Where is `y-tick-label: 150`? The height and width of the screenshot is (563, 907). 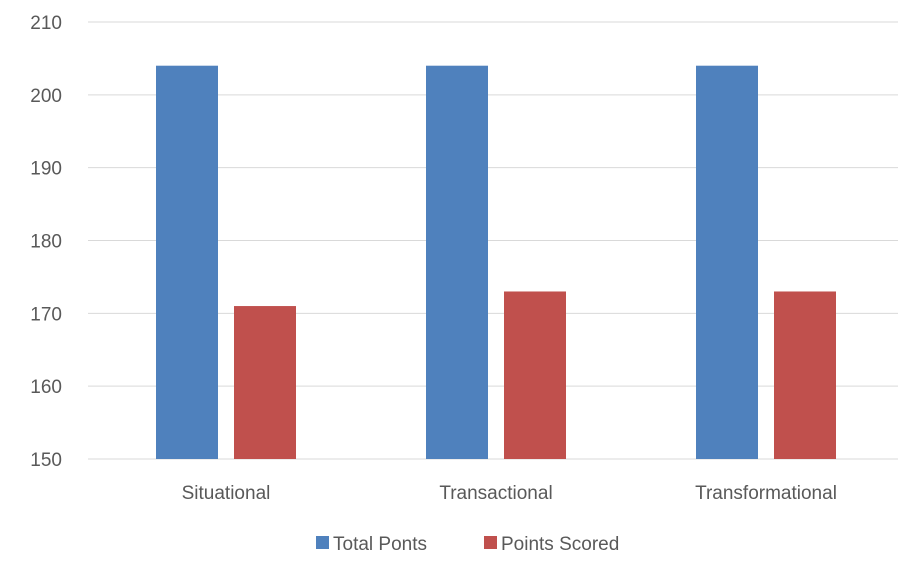 y-tick-label: 150 is located at coordinates (46, 460).